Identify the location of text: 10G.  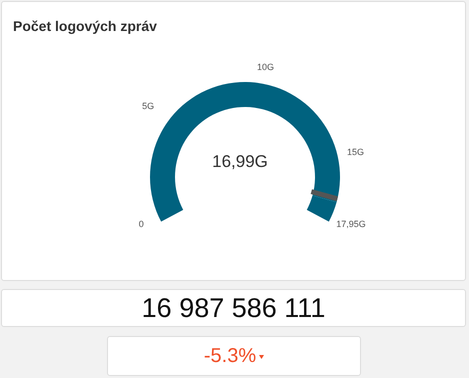
(265, 67).